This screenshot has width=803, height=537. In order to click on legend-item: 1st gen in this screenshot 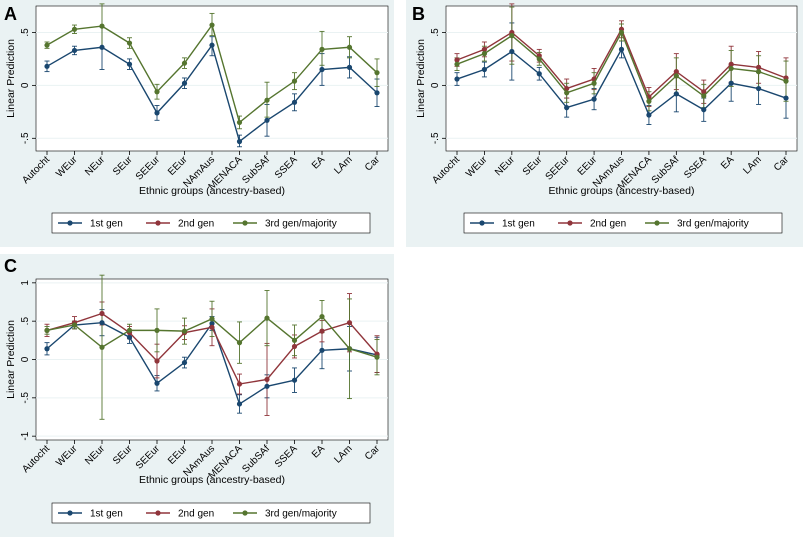, I will do `click(502, 224)`.